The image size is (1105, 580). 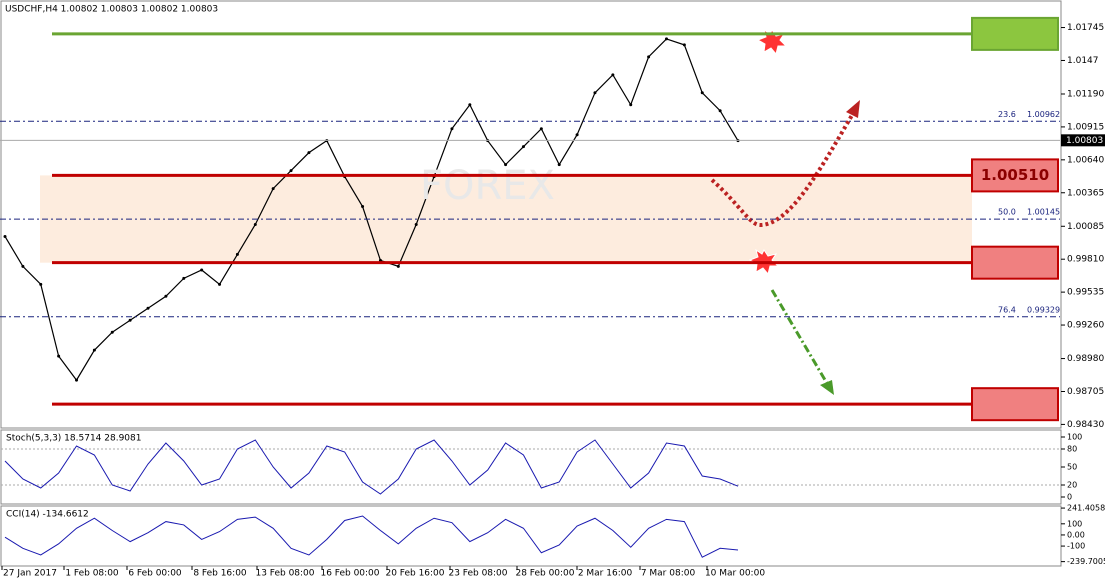 I want to click on y-tick-label: 0.99810, so click(x=1085, y=260).